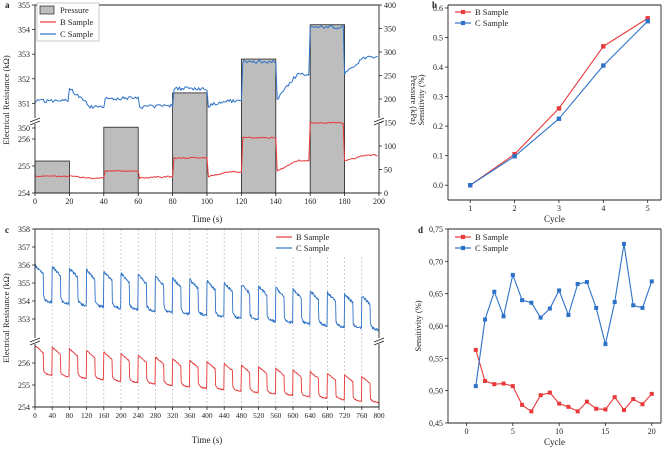 The width and height of the screenshot is (669, 450). Describe the element at coordinates (463, 248) in the screenshot. I see `panel-d-legend-c-marker` at that location.